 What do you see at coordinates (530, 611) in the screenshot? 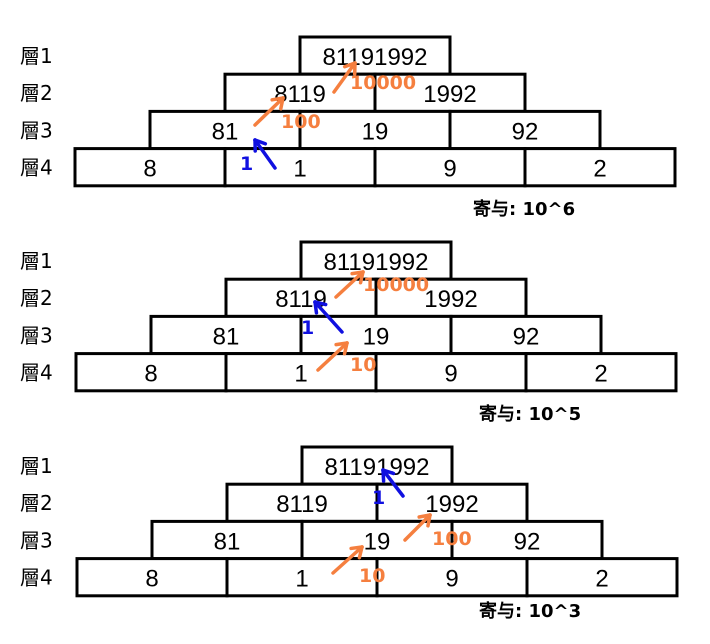
I see `contribution-caption: 寄与: 10^3` at bounding box center [530, 611].